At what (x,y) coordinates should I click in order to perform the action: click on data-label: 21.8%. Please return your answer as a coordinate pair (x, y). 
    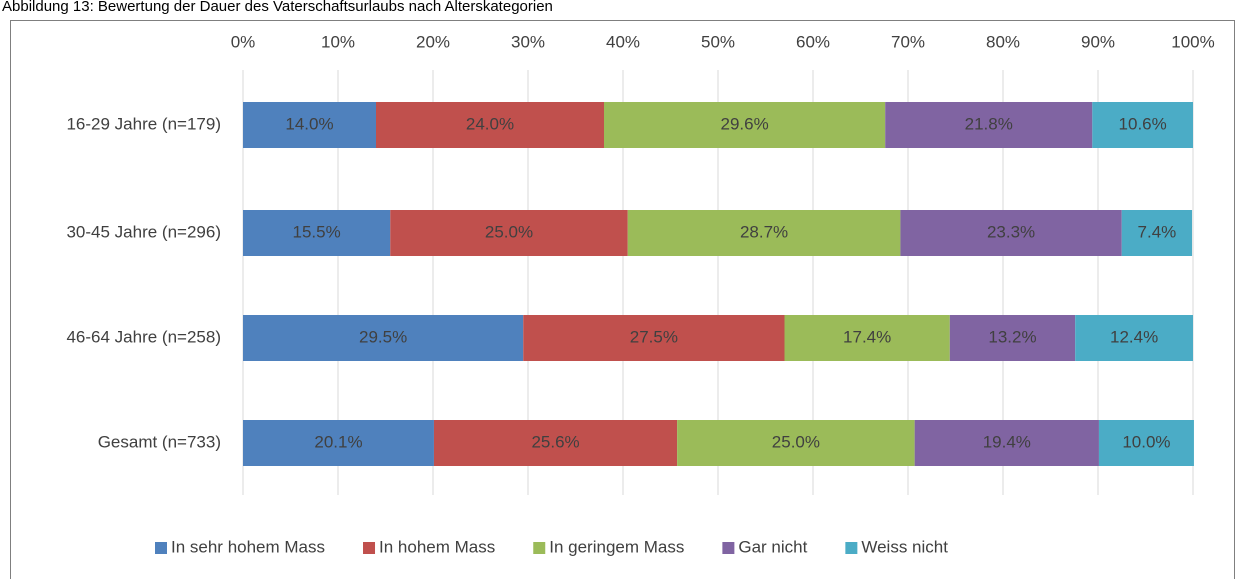
    Looking at the image, I should click on (989, 123).